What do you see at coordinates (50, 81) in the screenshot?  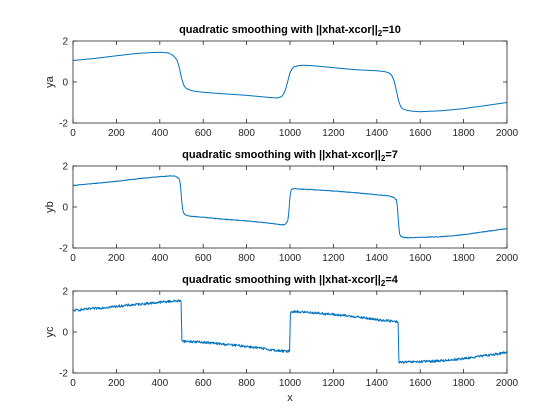 I see `y-axis-label: ya` at bounding box center [50, 81].